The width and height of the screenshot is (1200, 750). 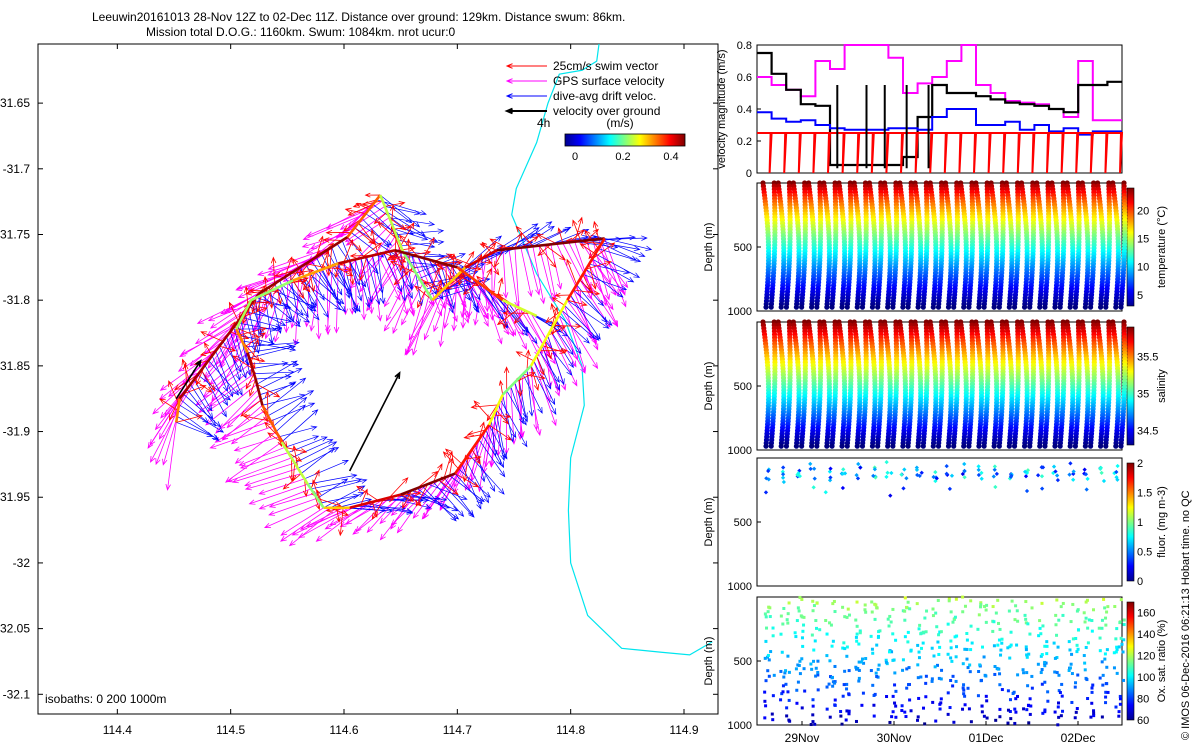 What do you see at coordinates (612, 350) in the screenshot?
I see `coastline` at bounding box center [612, 350].